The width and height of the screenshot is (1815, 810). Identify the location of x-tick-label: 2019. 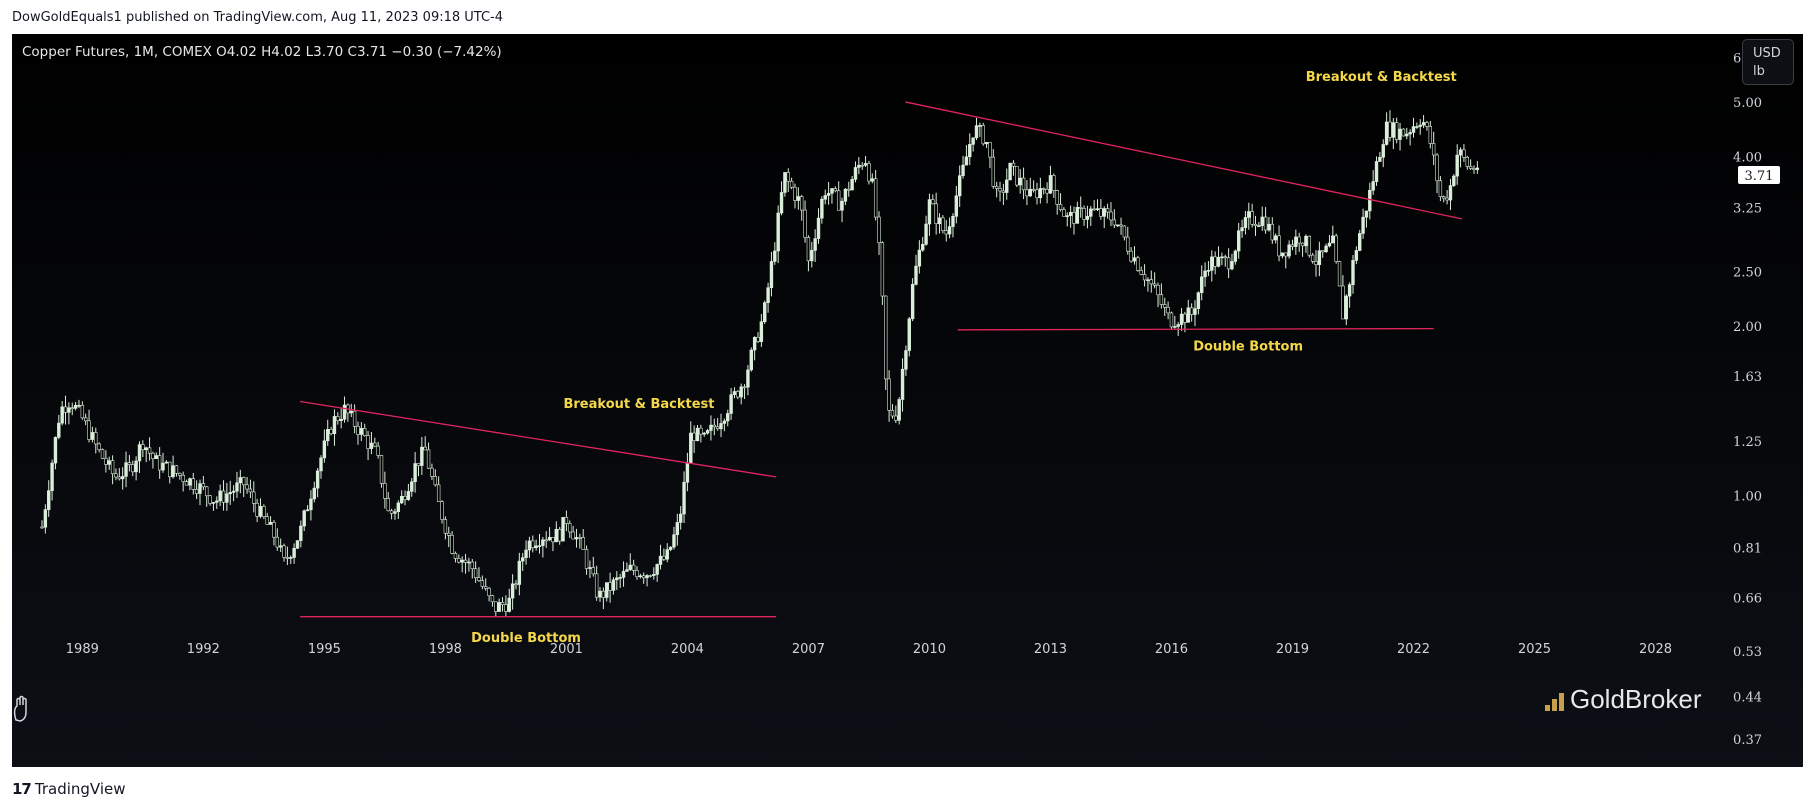
(1292, 649).